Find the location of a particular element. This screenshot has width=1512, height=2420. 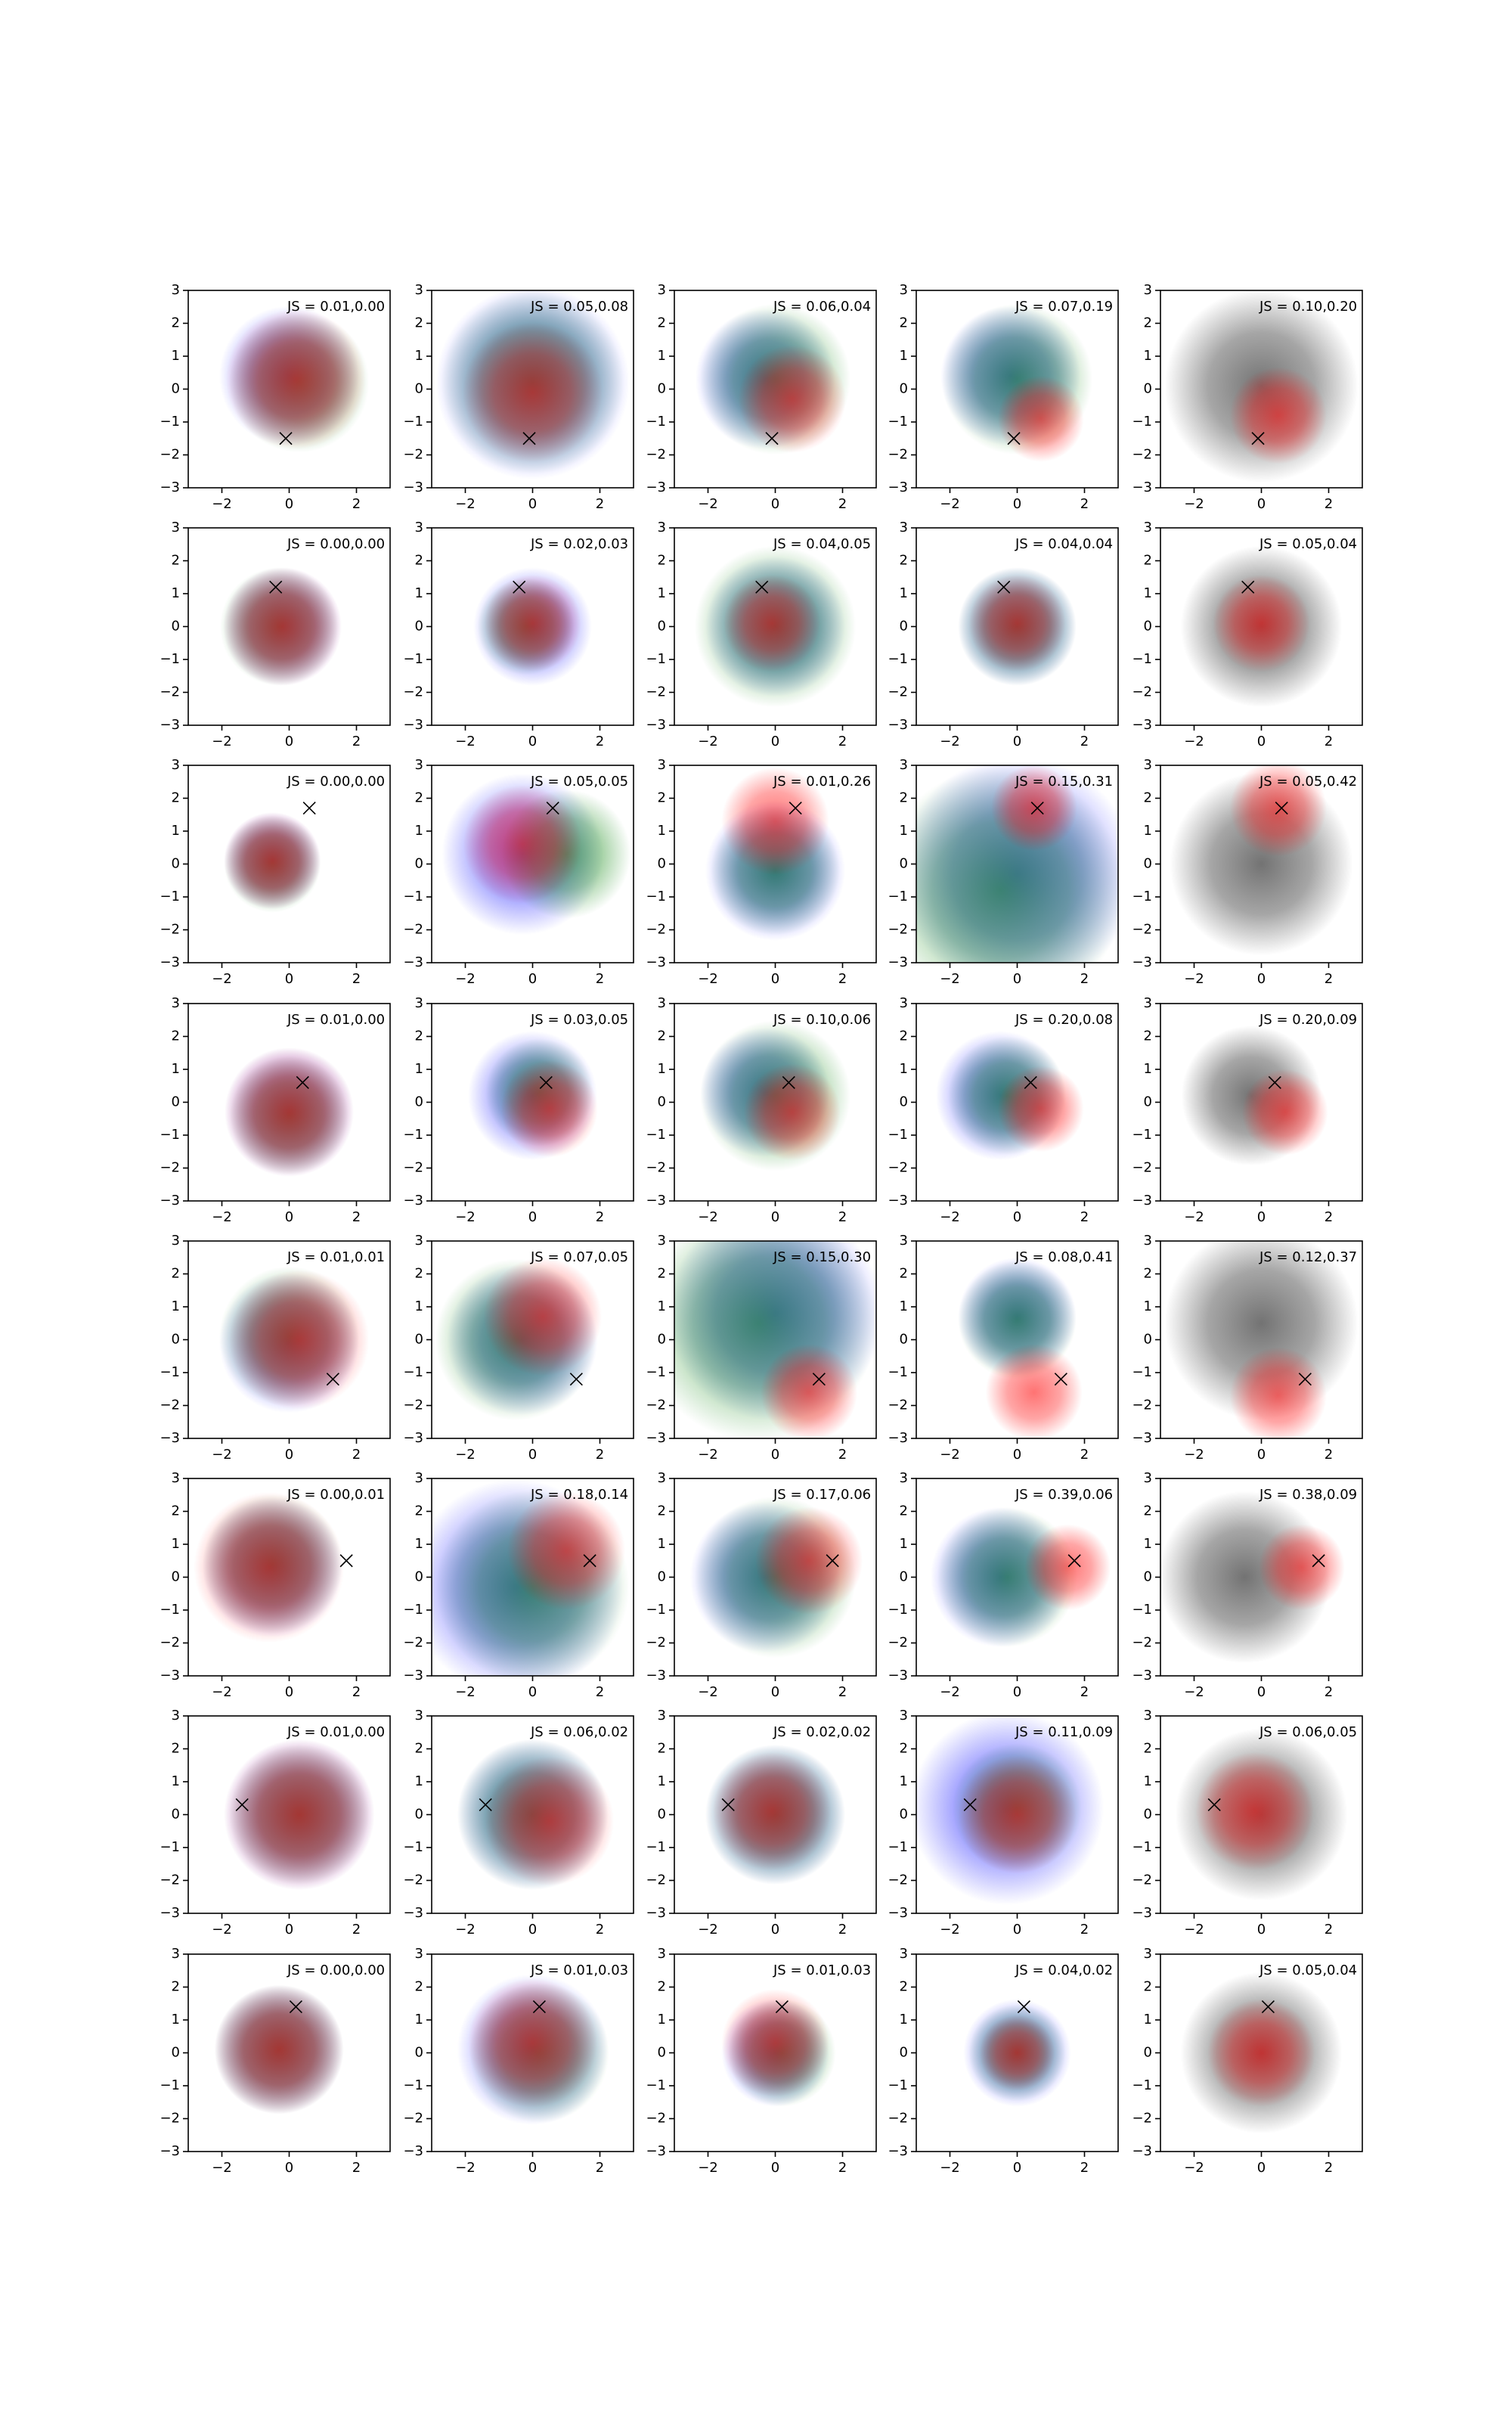

annotation: JS = 0.04,0.05 is located at coordinates (822, 544).